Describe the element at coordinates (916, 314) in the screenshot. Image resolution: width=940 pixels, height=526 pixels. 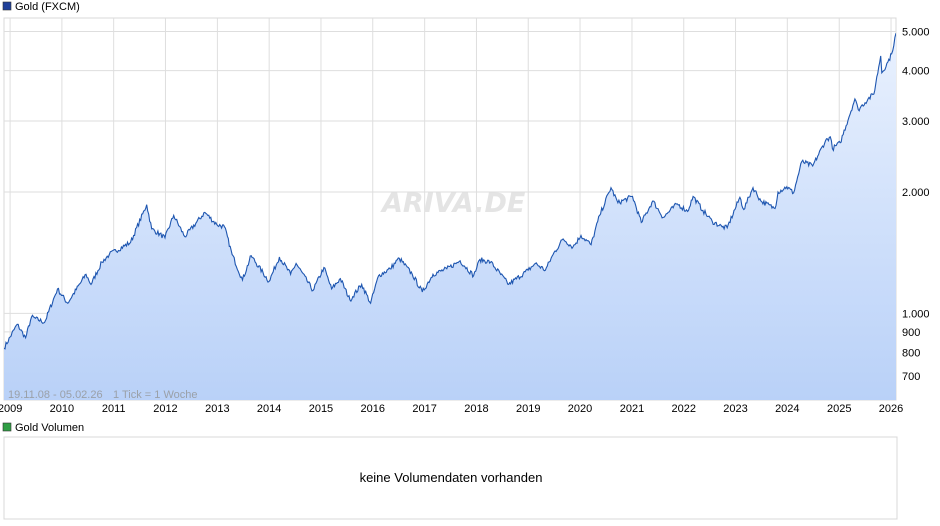
I see `y-tick-label: 1.000` at that location.